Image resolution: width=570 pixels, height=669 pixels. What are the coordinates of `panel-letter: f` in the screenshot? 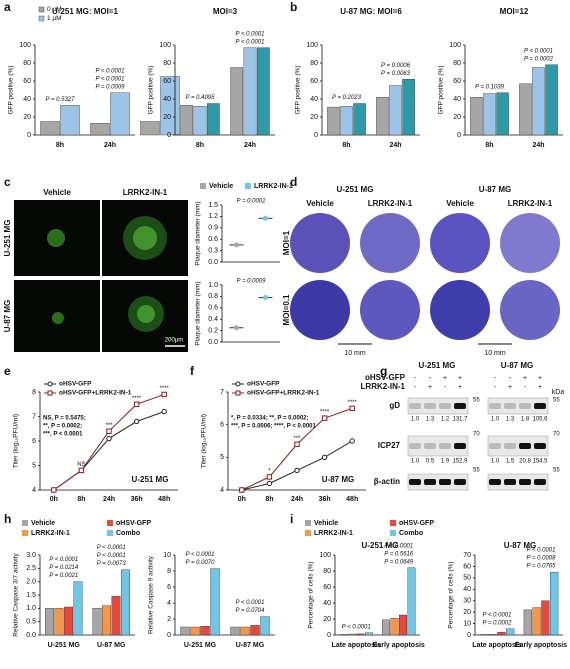 It's located at (192, 371).